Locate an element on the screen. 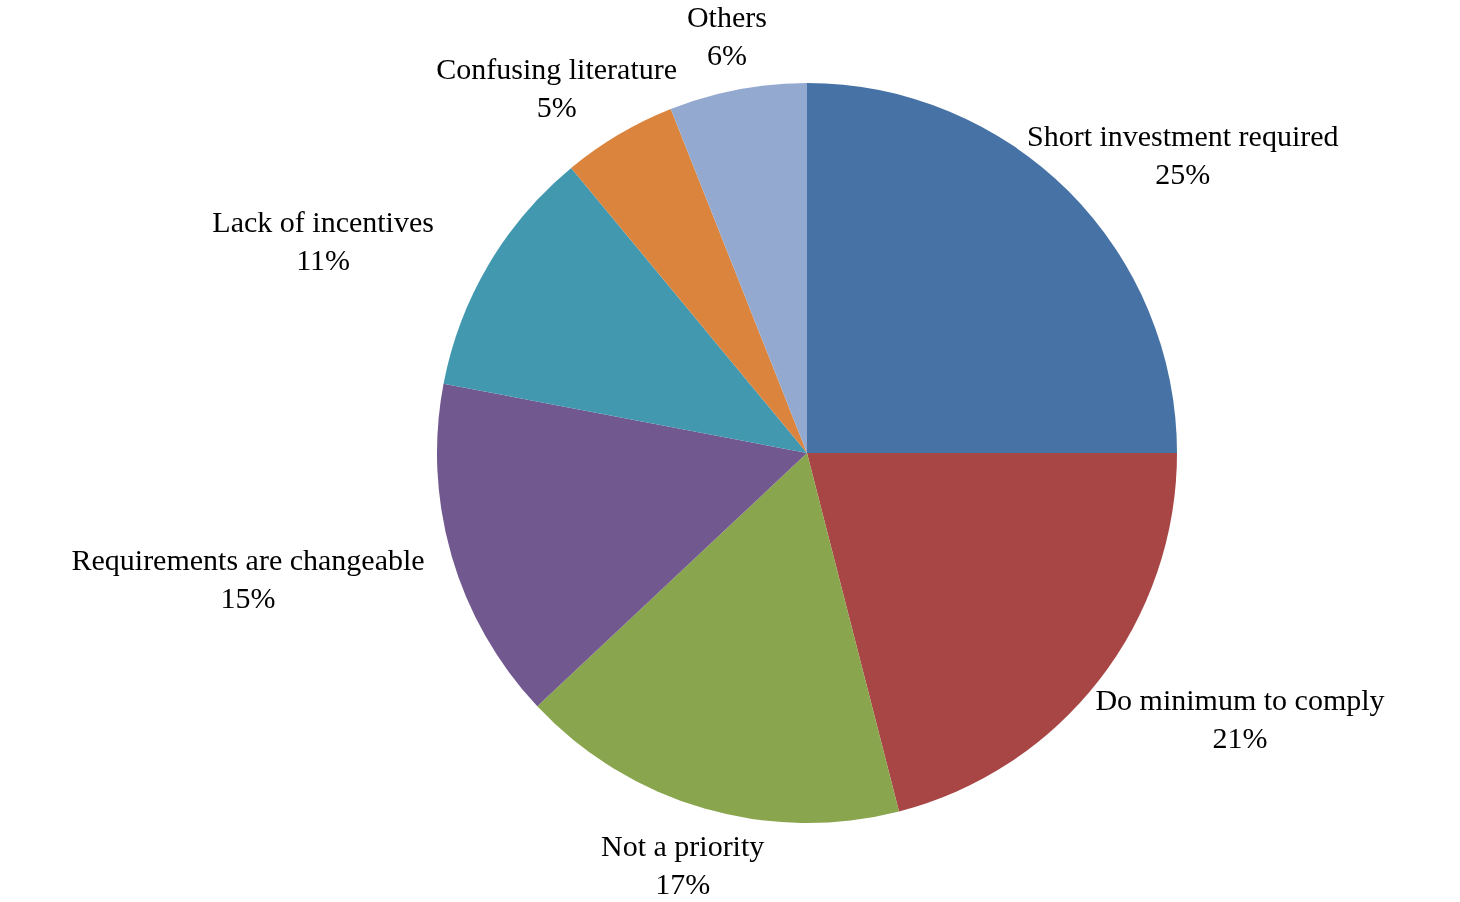 The height and width of the screenshot is (902, 1460). data-label: 25% is located at coordinates (1183, 174).